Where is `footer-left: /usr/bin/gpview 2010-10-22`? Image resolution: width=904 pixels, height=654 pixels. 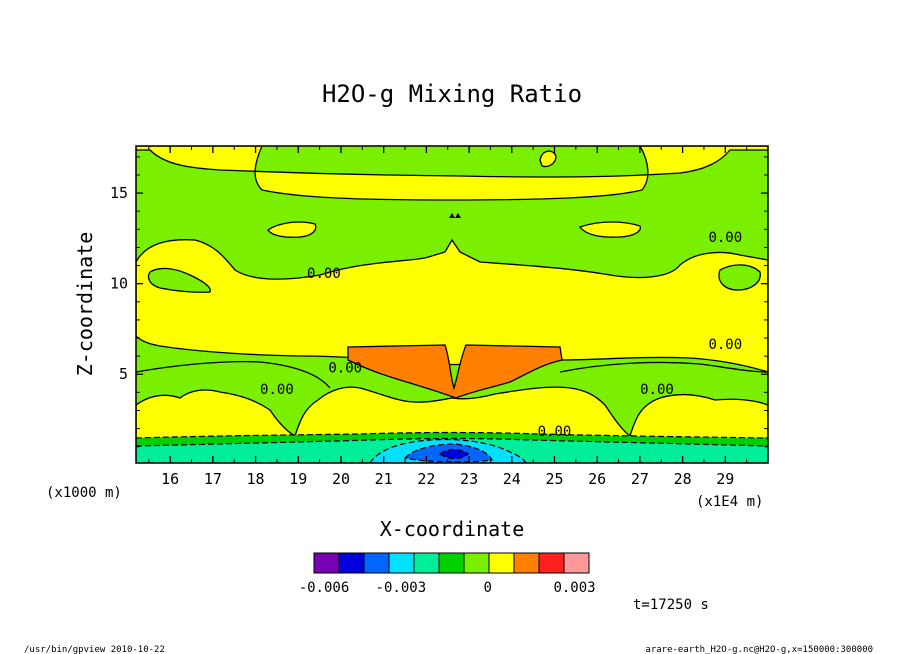 footer-left: /usr/bin/gpview 2010-10-22 is located at coordinates (94, 649).